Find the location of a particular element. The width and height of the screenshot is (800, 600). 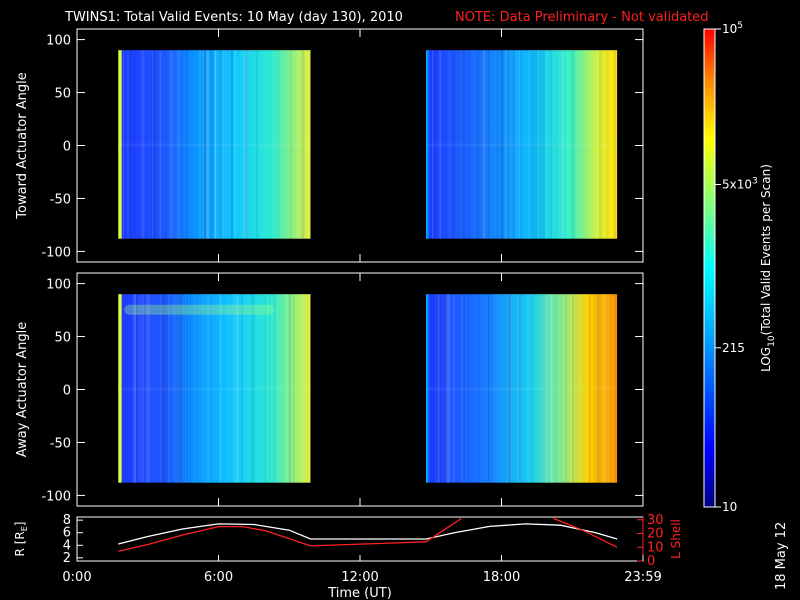

away-ytick-label: -100 is located at coordinates (56, 496).